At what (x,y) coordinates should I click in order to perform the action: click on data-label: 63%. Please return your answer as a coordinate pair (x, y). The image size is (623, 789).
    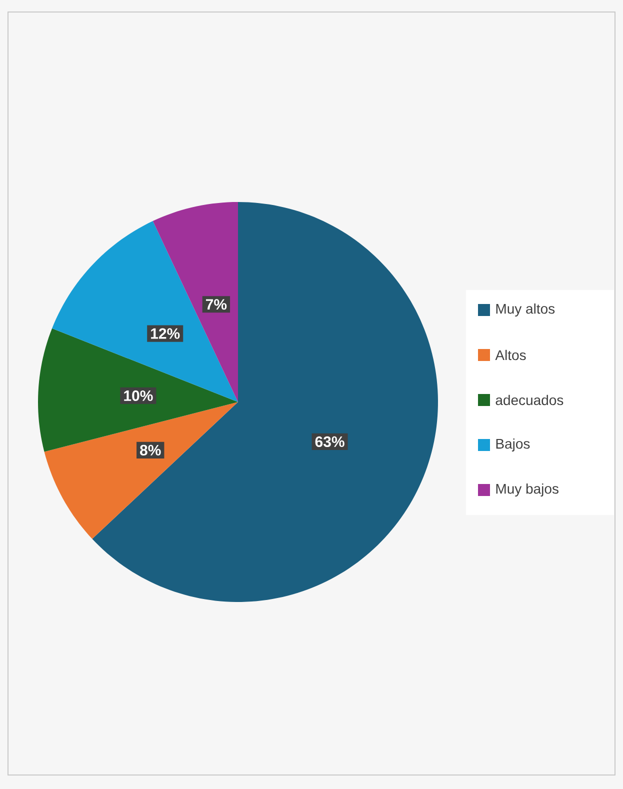
    Looking at the image, I should click on (329, 442).